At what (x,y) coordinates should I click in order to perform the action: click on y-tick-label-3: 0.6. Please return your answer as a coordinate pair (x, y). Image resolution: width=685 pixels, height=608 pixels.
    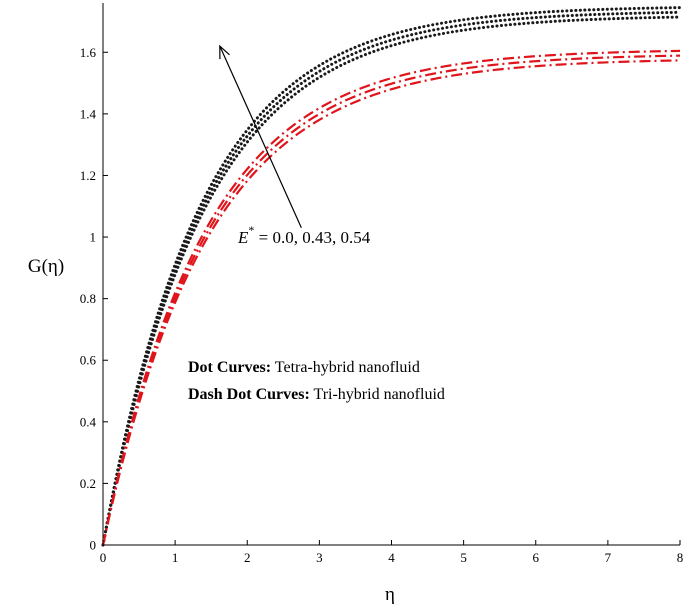
    Looking at the image, I should click on (88, 360).